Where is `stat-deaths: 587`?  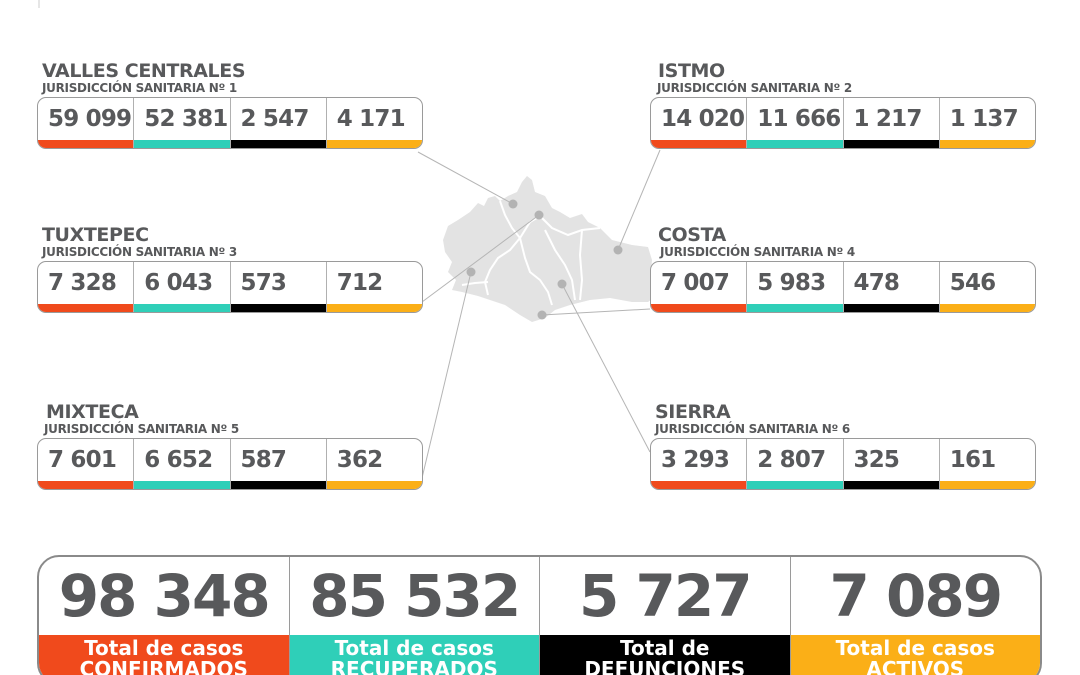 stat-deaths: 587 is located at coordinates (278, 464).